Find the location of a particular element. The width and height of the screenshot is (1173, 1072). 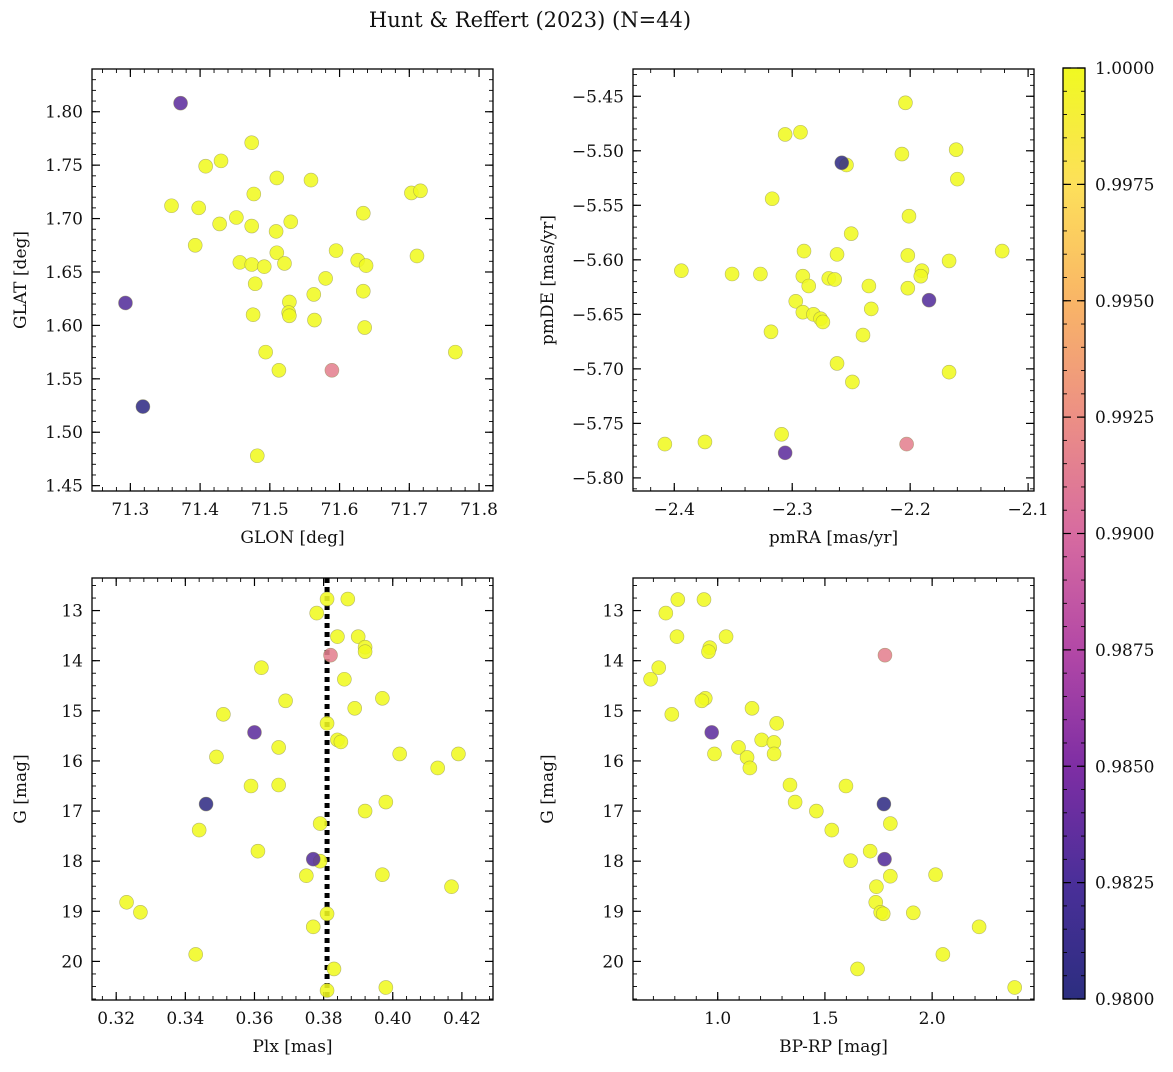

y-tick-label: 13 is located at coordinates (72, 612).